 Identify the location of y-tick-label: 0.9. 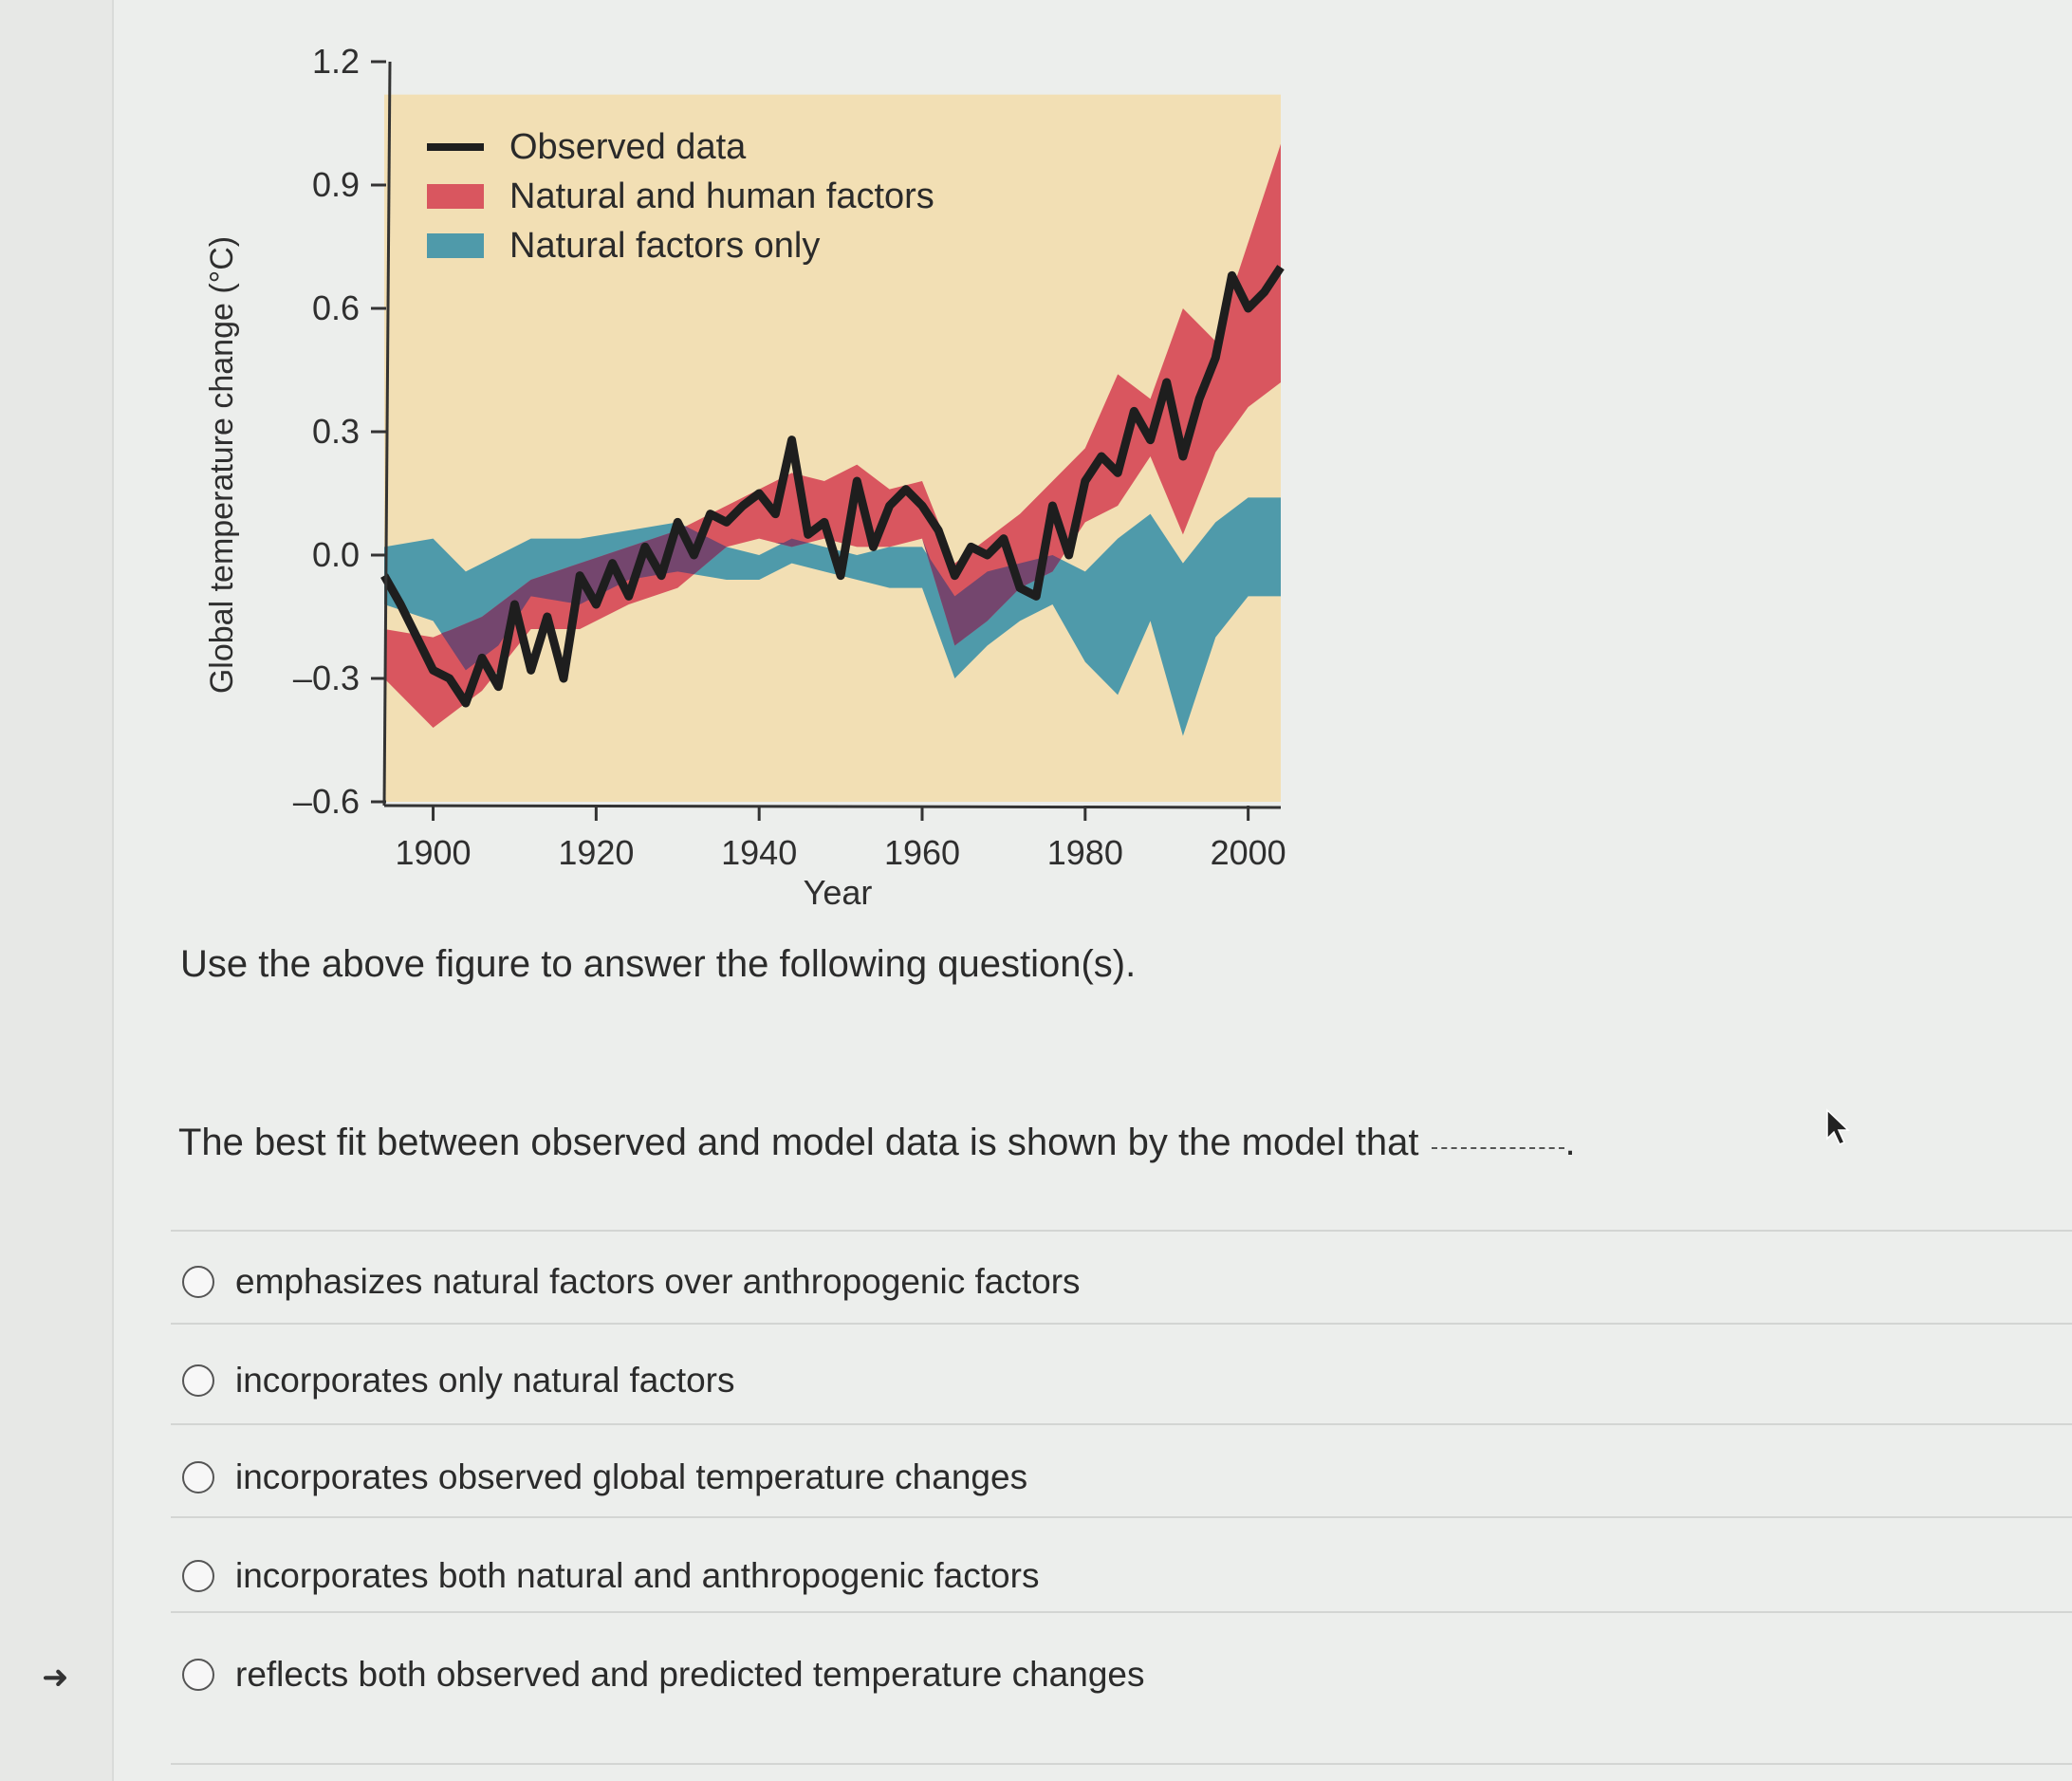
(336, 184).